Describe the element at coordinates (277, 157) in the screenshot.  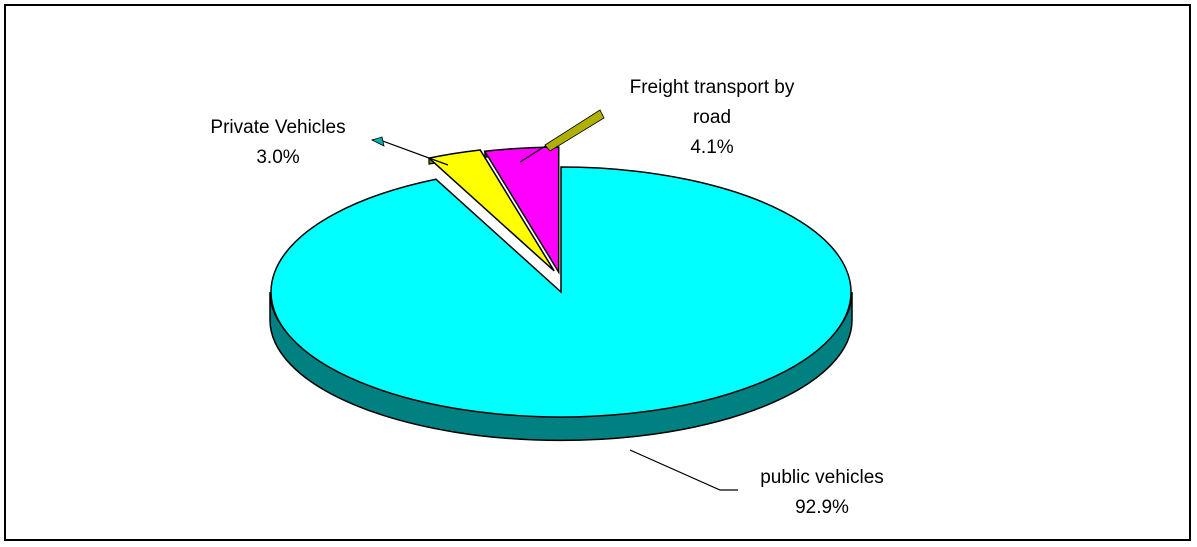
I see `value-private-vehicles: 3.0%` at that location.